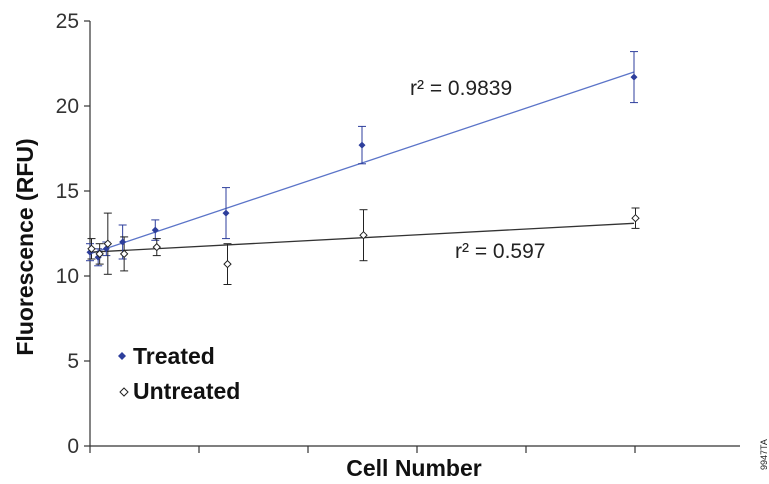  Describe the element at coordinates (461, 88) in the screenshot. I see `r2-label-treated: r² = 0.9839` at that location.